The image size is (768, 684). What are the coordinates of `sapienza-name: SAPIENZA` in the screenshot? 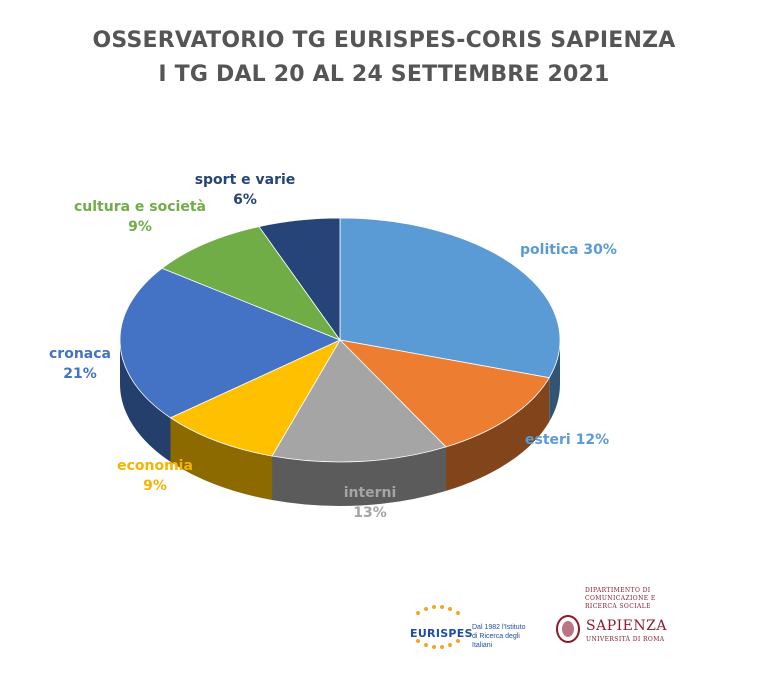 It's located at (626, 626).